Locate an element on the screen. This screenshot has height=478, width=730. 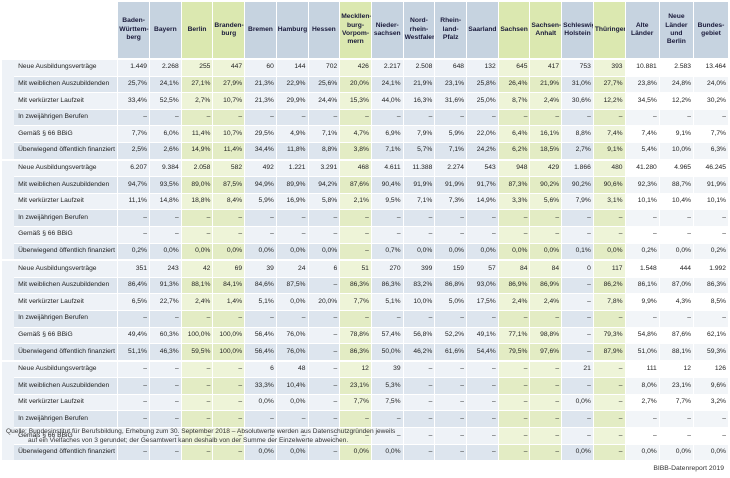
column-header: Neue Länder und Berlin is located at coordinates (676, 31).